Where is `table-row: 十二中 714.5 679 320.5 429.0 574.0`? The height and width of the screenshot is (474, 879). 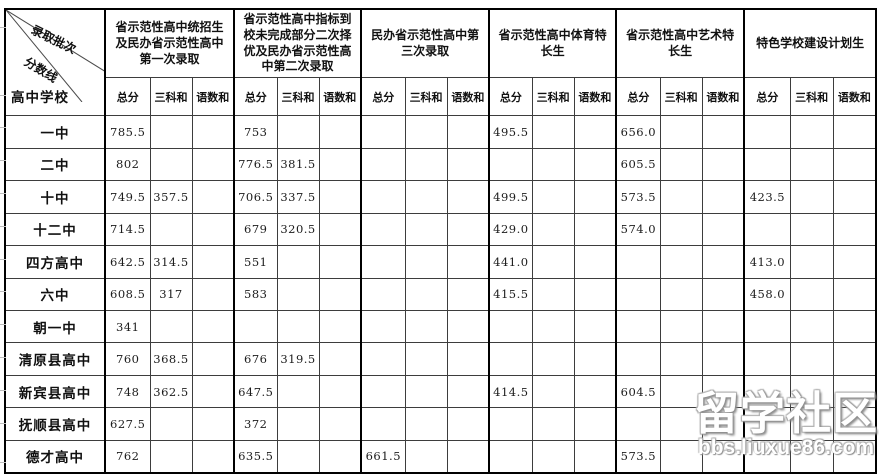
table-row: 十二中 714.5 679 320.5 429.0 574.0 is located at coordinates (440, 229).